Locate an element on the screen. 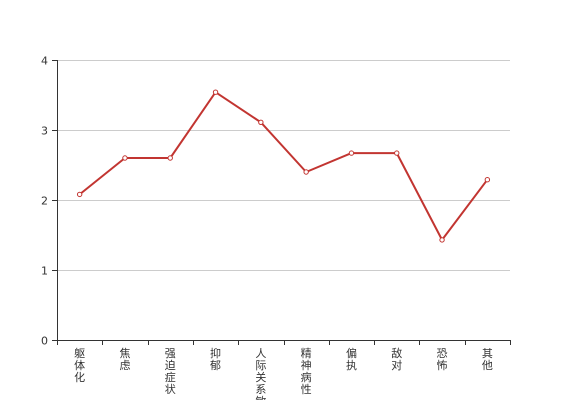  y-tick-label: 1 is located at coordinates (44, 271).